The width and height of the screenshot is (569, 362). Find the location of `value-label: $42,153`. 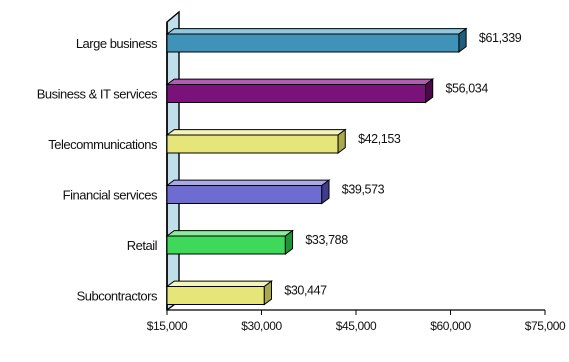

value-label: $42,153 is located at coordinates (379, 139).